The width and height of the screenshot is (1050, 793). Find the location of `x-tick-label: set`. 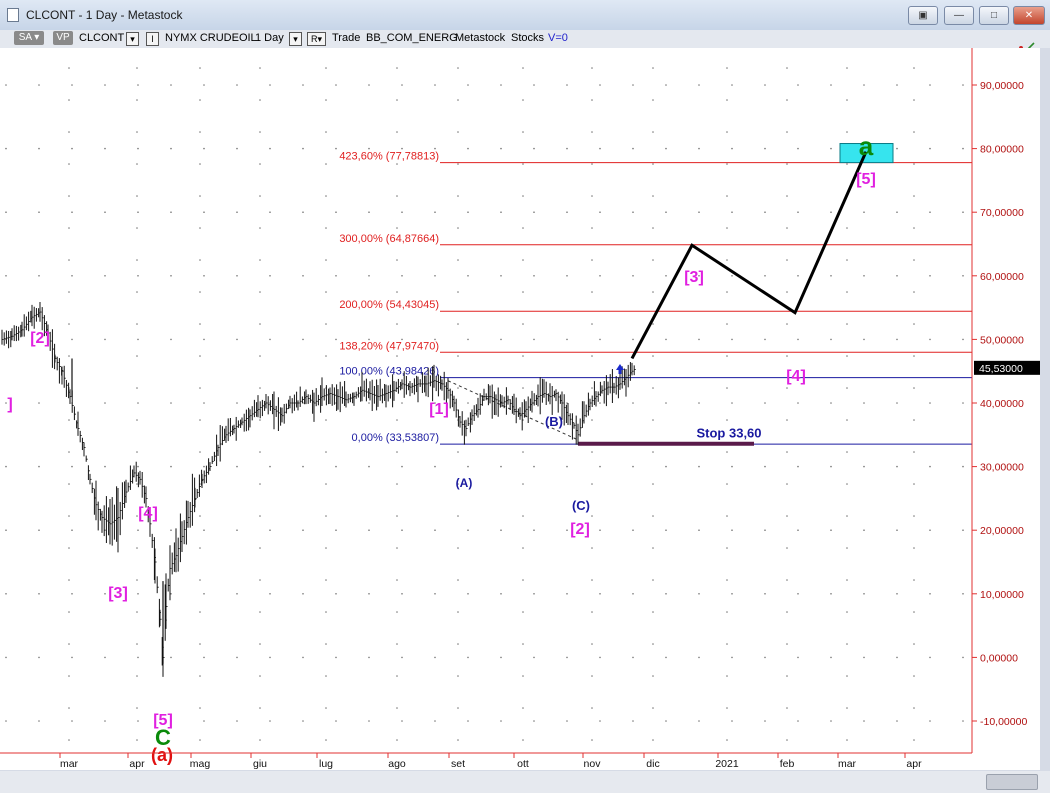

x-tick-label: set is located at coordinates (458, 764).